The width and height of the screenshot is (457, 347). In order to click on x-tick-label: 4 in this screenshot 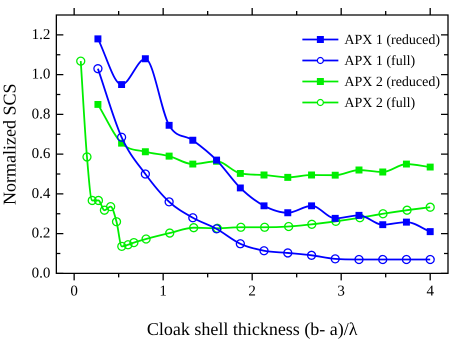, I will do `click(430, 291)`.